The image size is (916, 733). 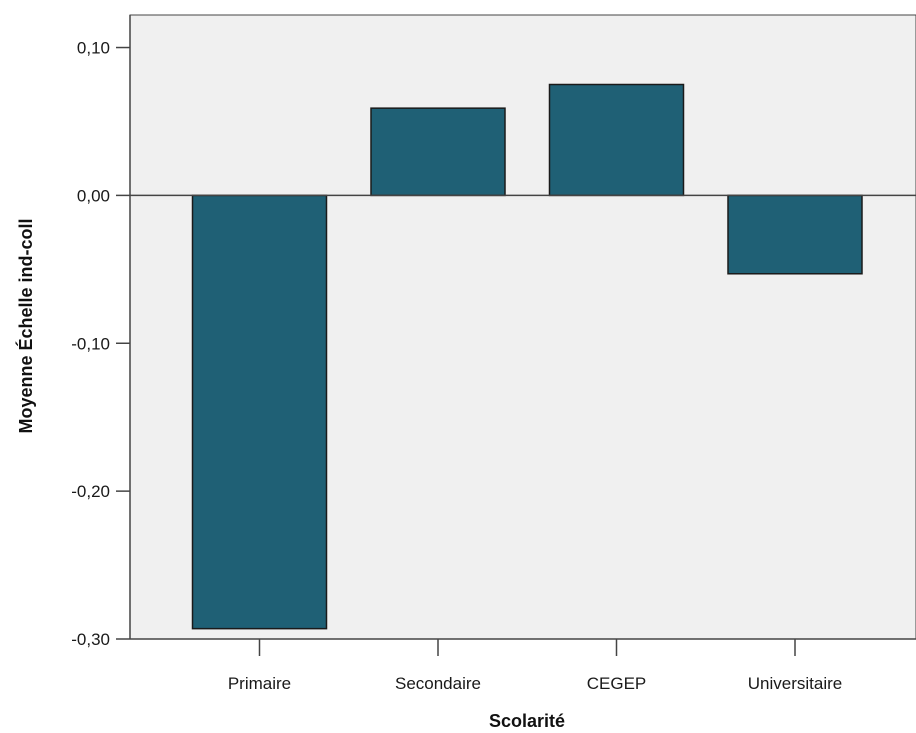 I want to click on bar-cegep, so click(x=616, y=140).